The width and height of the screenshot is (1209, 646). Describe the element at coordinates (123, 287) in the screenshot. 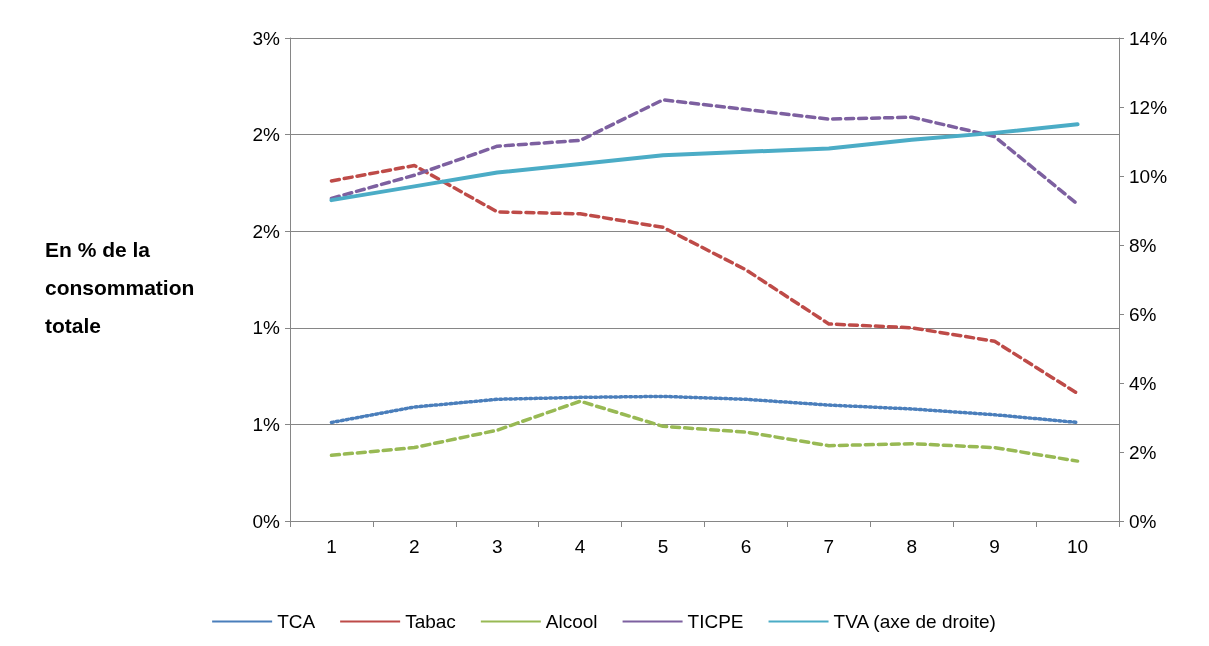

I see `y-axis-title: En % de la consommation totale` at that location.